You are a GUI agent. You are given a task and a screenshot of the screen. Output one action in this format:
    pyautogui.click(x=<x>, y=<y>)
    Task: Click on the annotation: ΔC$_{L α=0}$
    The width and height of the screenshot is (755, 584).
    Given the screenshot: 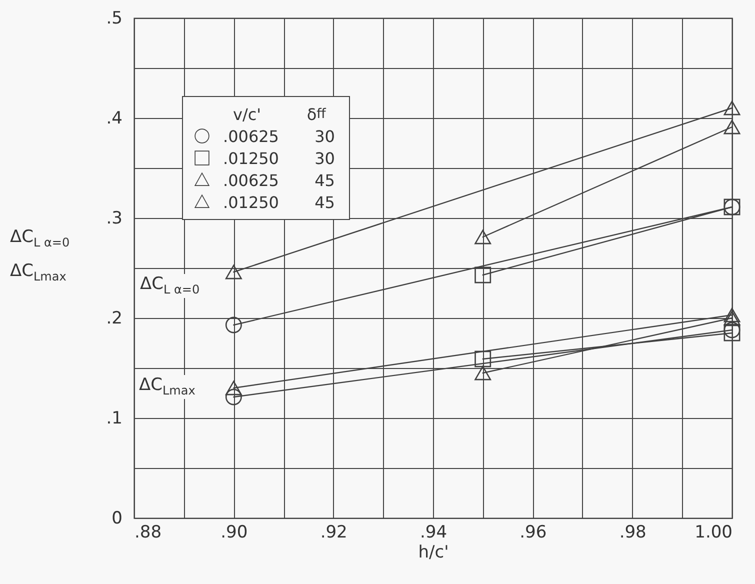 What is the action you would take?
    pyautogui.click(x=170, y=286)
    